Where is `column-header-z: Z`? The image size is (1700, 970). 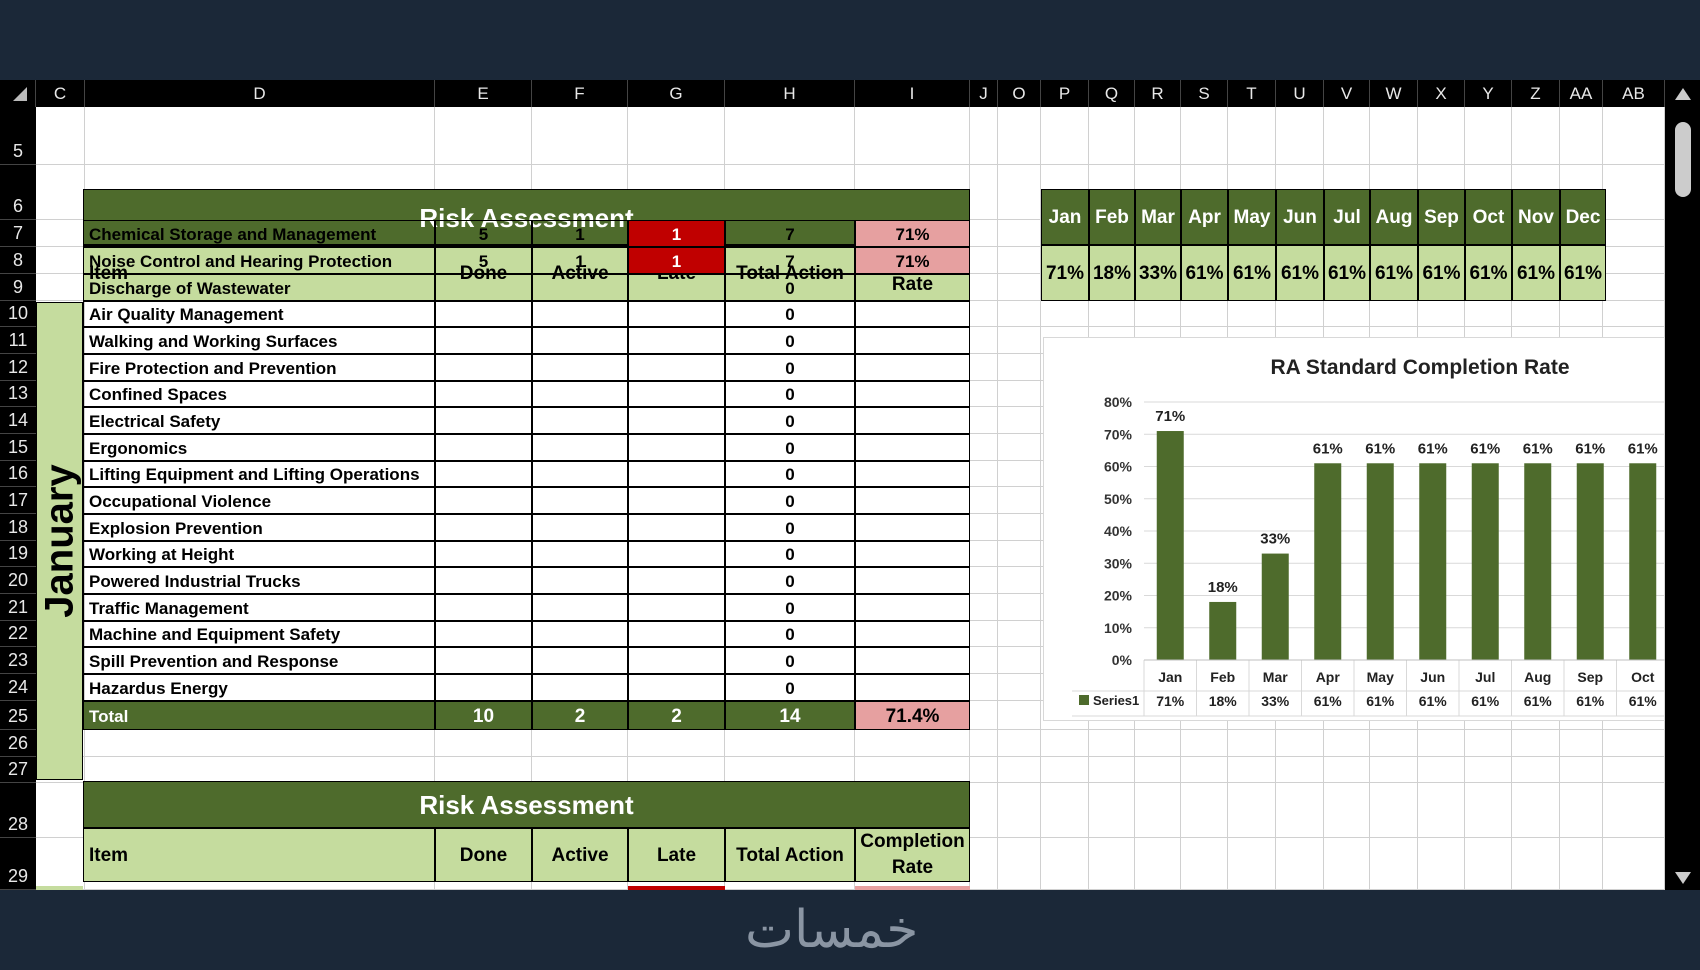 column-header-z: Z is located at coordinates (1536, 93).